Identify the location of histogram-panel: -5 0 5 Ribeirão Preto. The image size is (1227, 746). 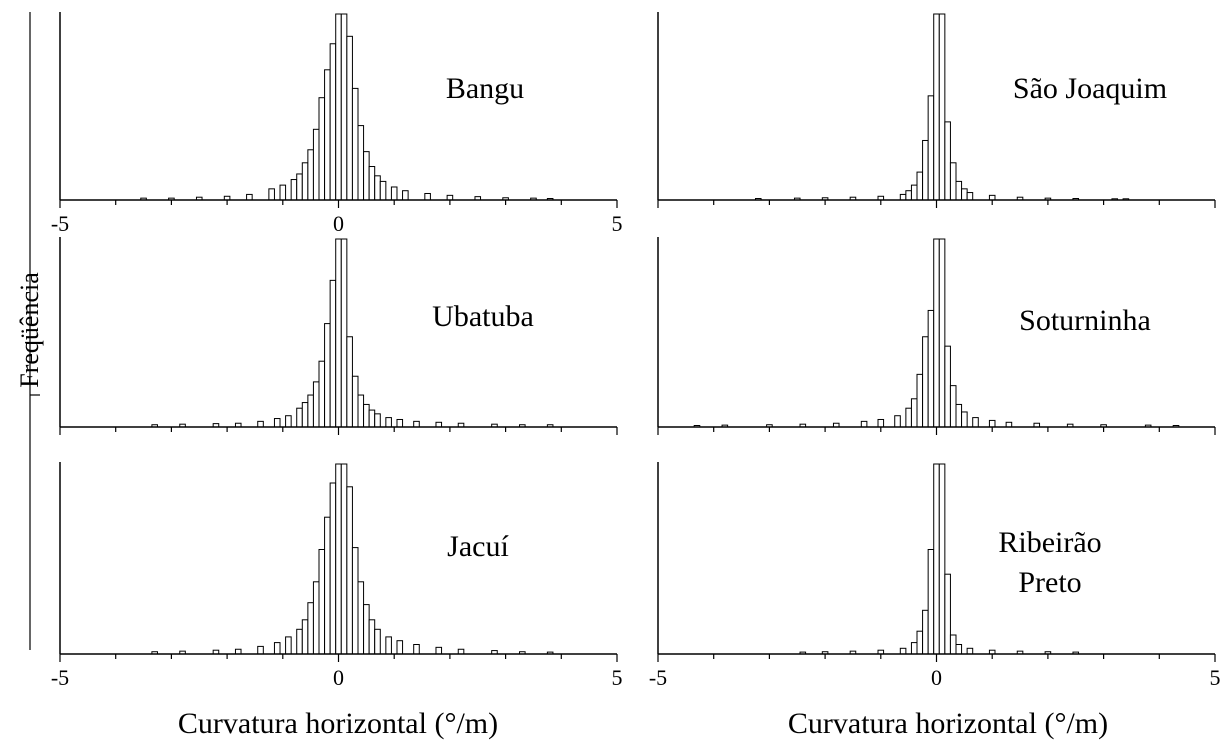
(935, 576).